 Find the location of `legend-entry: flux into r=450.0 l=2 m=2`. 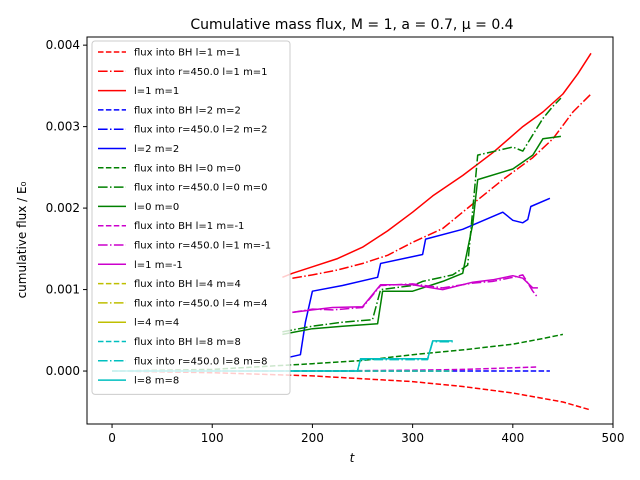

legend-entry: flux into r=450.0 l=2 m=2 is located at coordinates (201, 130).